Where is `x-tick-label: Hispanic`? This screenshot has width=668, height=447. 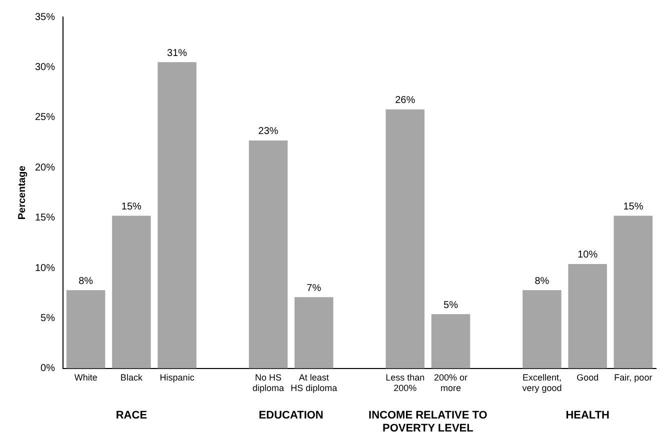
x-tick-label: Hispanic is located at coordinates (177, 377).